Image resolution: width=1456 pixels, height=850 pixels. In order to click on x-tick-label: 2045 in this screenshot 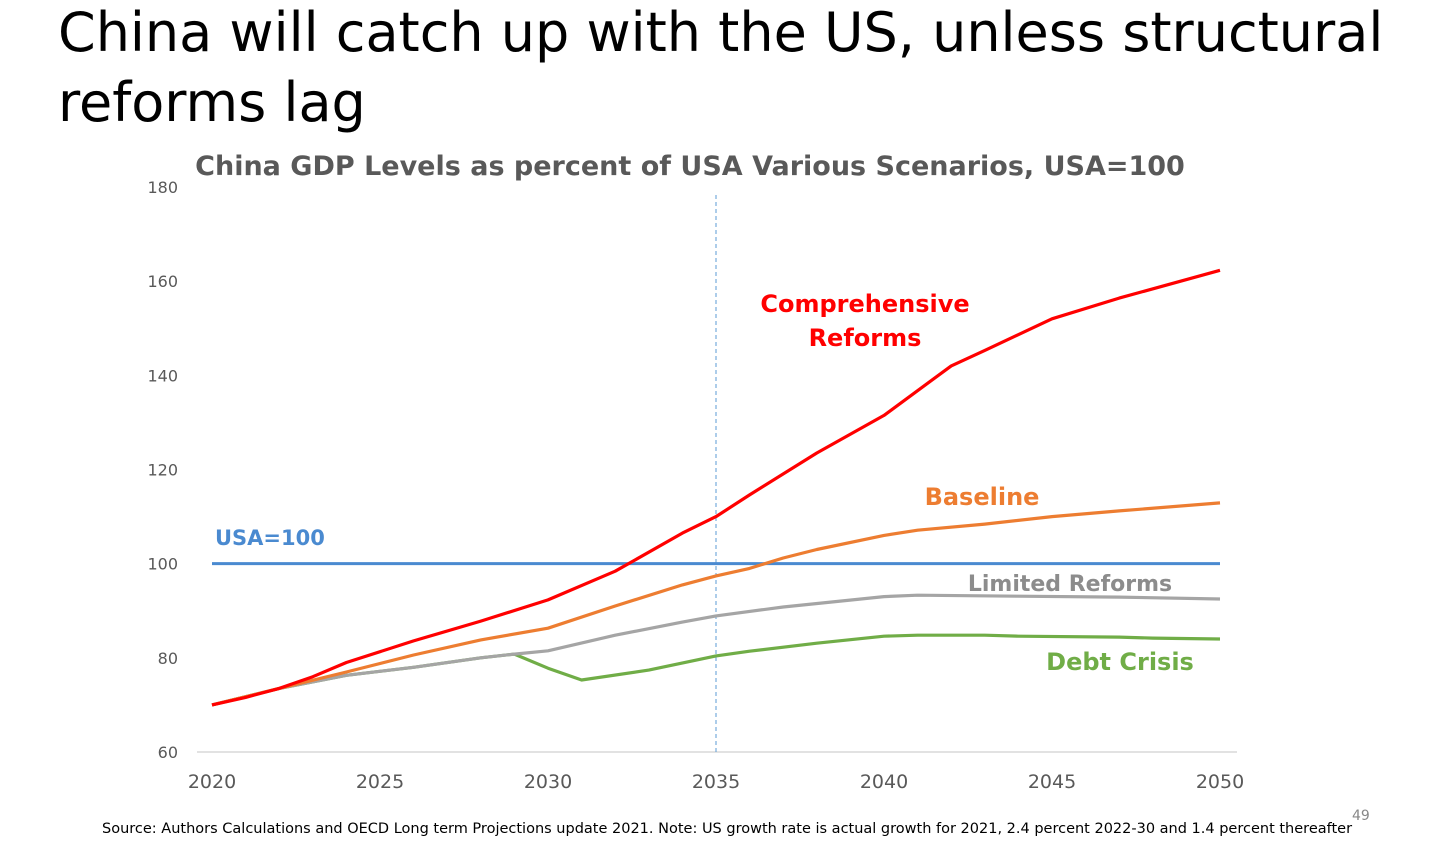, I will do `click(1052, 782)`.